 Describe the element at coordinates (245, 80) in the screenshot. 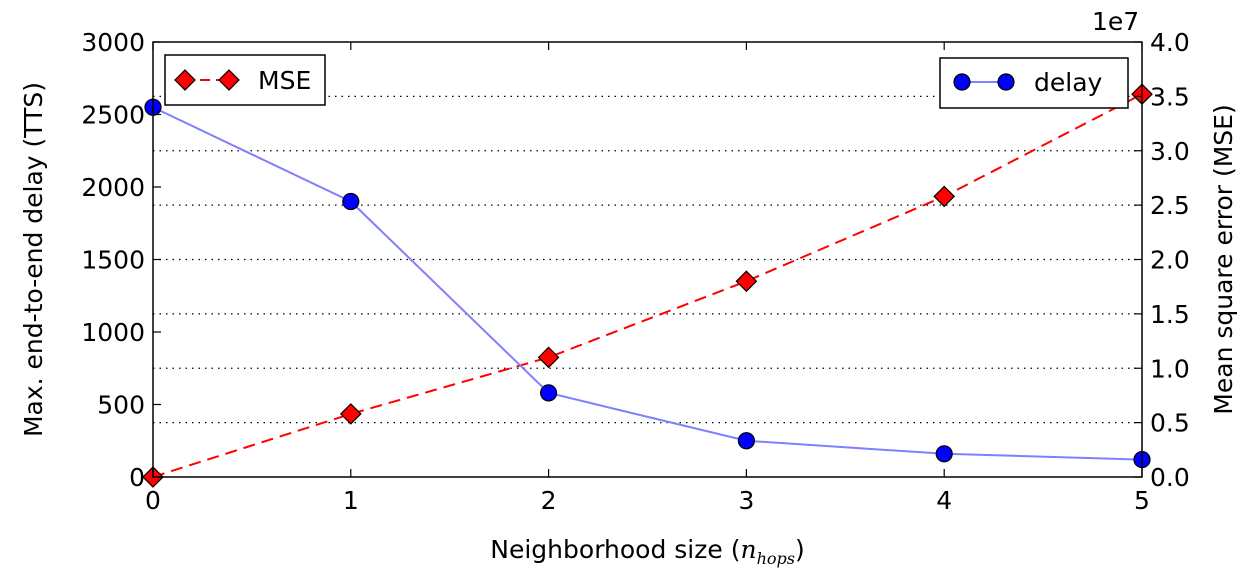

I see `legend-mse: MSE` at that location.